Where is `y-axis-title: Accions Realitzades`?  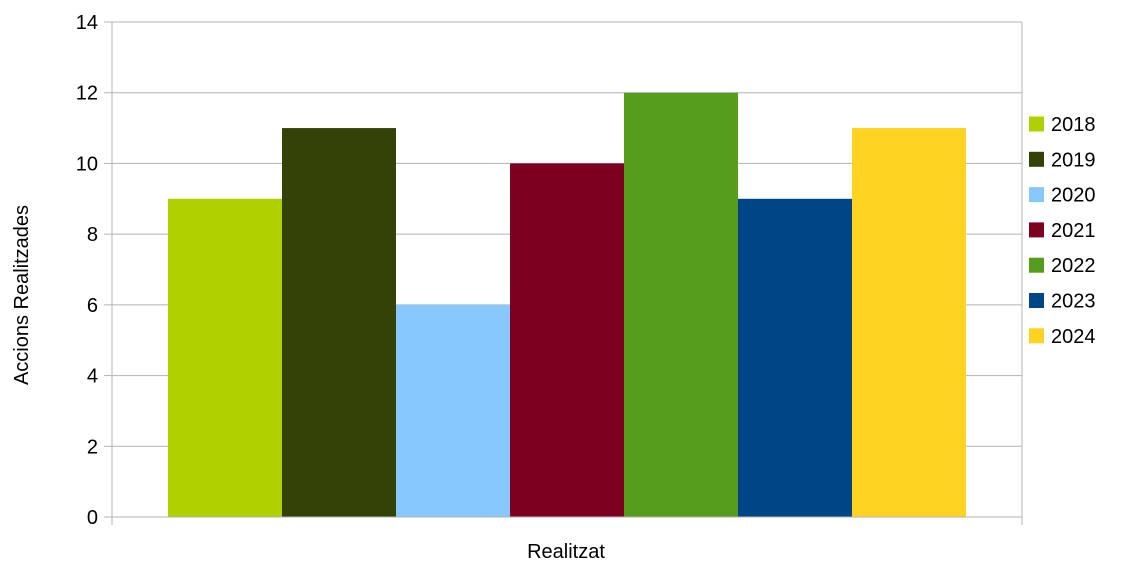
y-axis-title: Accions Realitzades is located at coordinates (22, 295).